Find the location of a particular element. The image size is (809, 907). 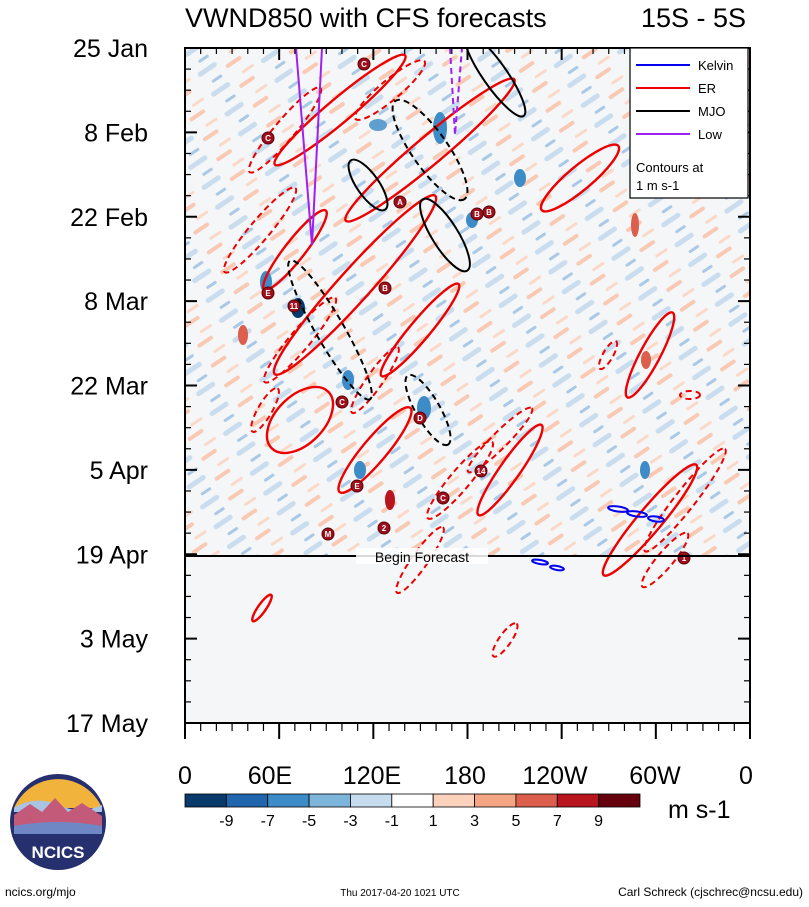

legend-note-line2: 1 m s-1 is located at coordinates (657, 185).